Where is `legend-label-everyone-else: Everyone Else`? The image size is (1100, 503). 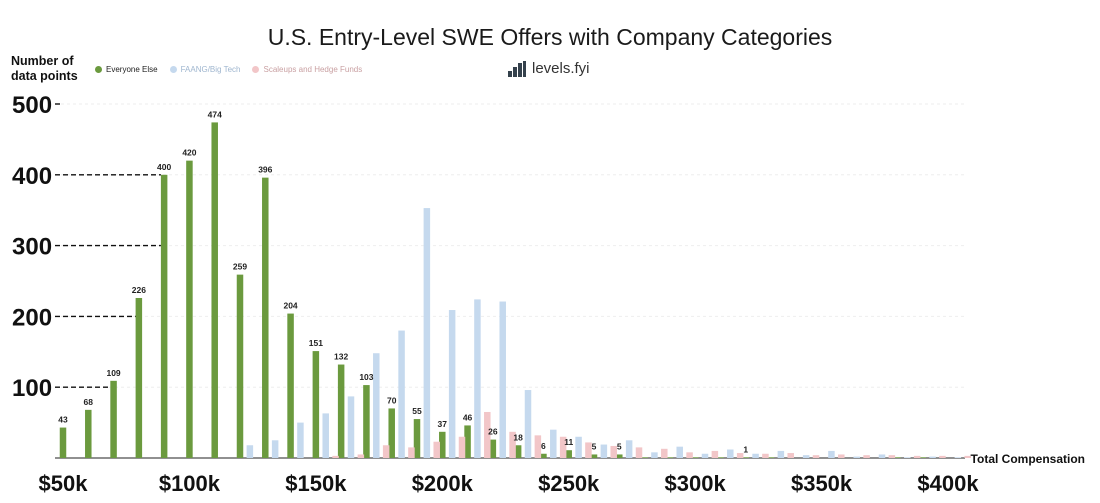
legend-label-everyone-else: Everyone Else is located at coordinates (132, 69).